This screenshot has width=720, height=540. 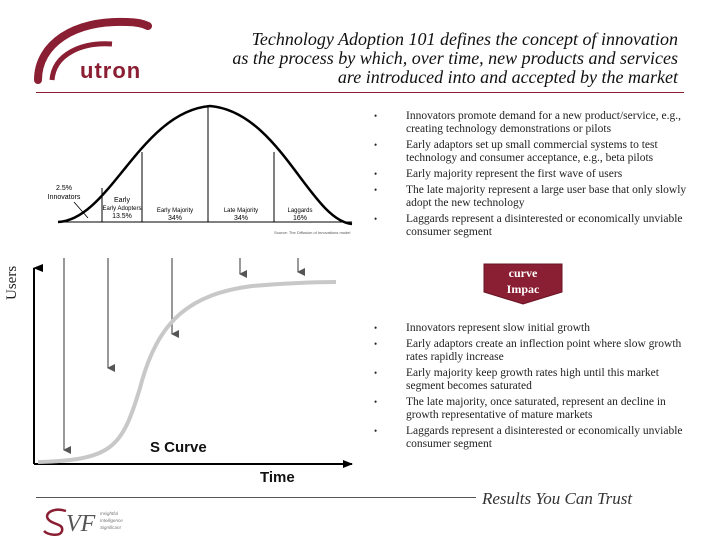 What do you see at coordinates (205, 165) in the screenshot?
I see `bell-curve-line` at bounding box center [205, 165].